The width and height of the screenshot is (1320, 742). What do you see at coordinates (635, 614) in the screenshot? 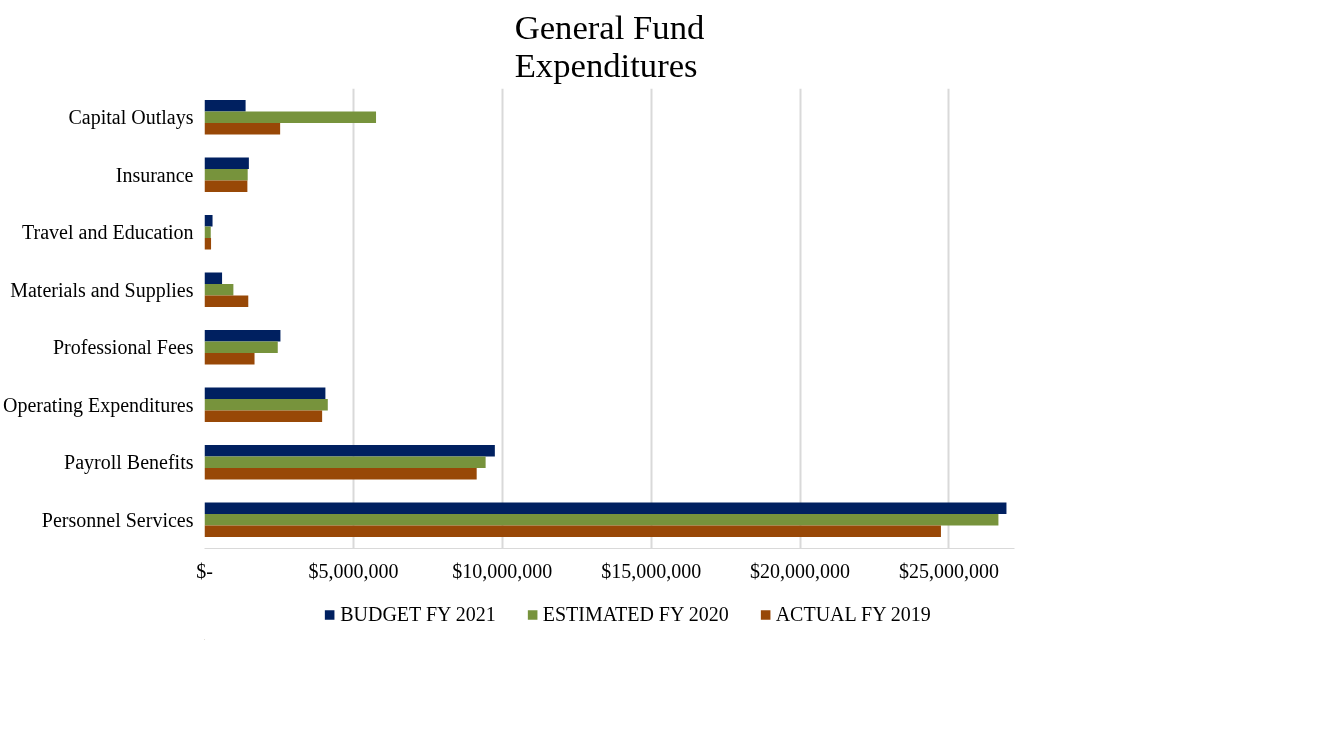
I see `legend-label: ESTIMATED FY 2020` at bounding box center [635, 614].